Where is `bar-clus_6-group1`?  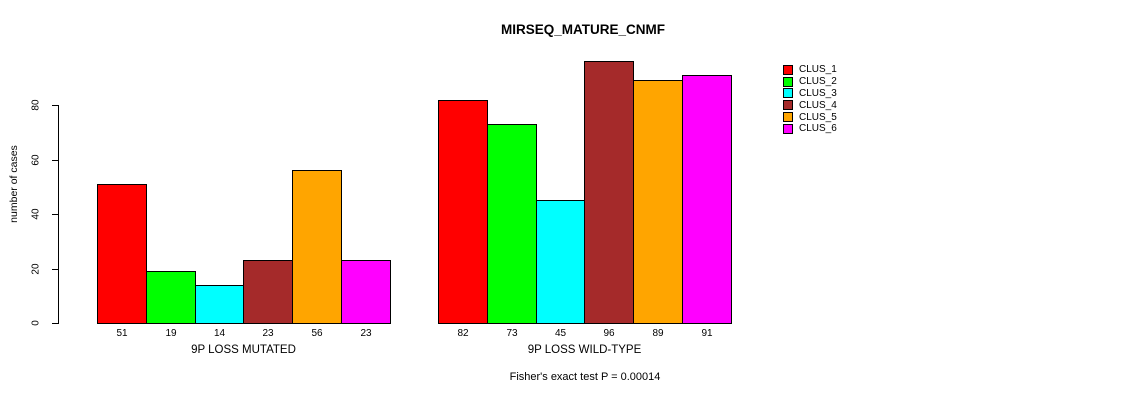 bar-clus_6-group1 is located at coordinates (366, 292).